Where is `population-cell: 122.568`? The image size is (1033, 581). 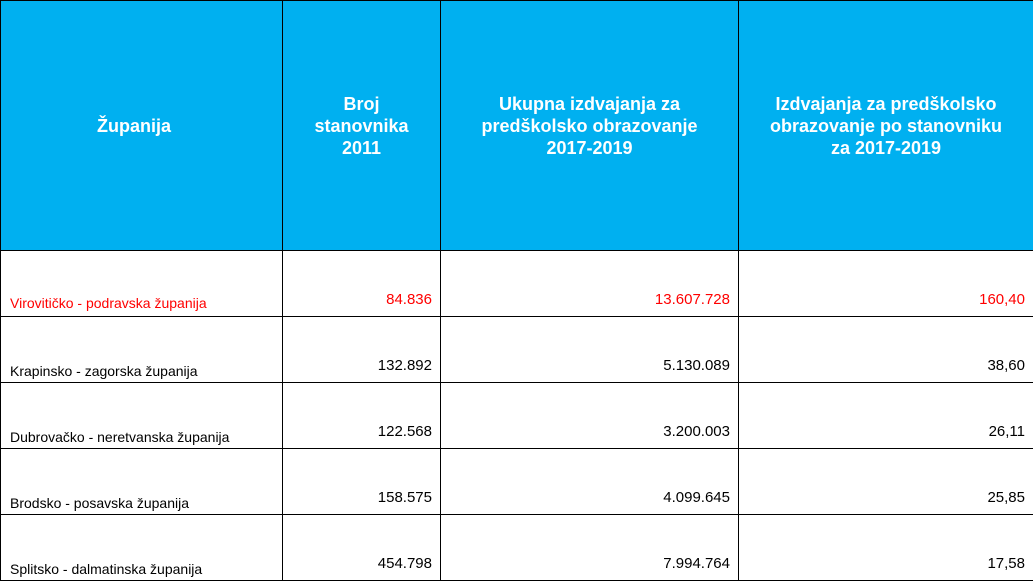
population-cell: 122.568 is located at coordinates (362, 416).